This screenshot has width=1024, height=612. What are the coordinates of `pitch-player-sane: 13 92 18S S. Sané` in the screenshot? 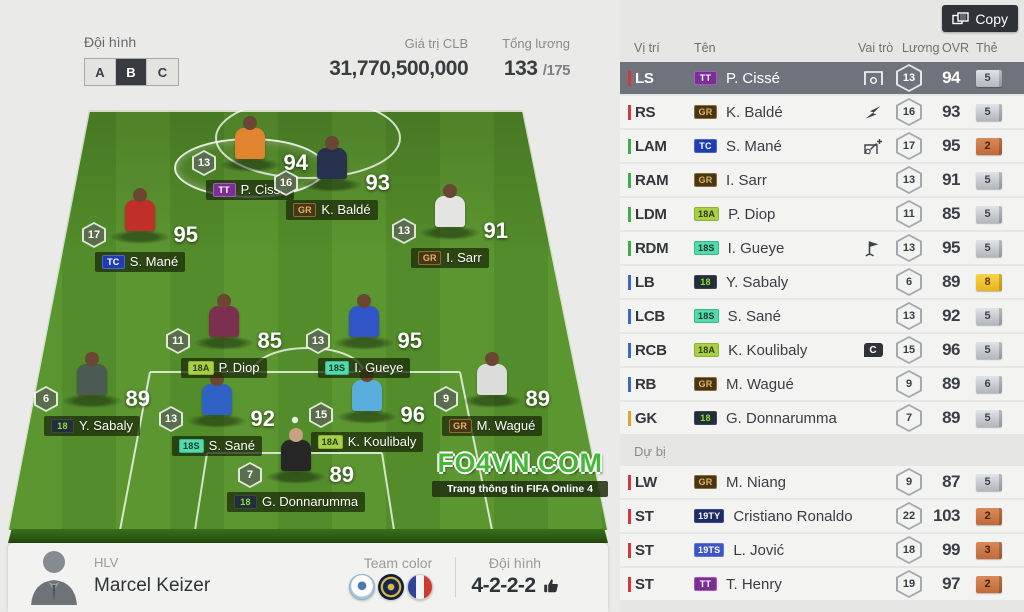 It's located at (217, 417).